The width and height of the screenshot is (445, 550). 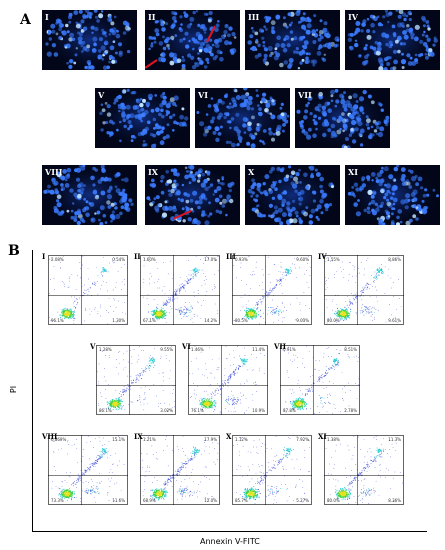 I want to click on micrograph-canvas, so click(x=342, y=118).